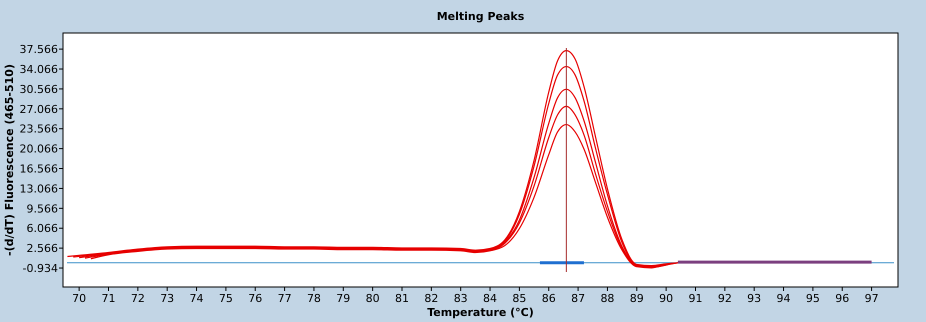 This screenshot has height=322, width=926. I want to click on x-tick-label: 81, so click(401, 298).